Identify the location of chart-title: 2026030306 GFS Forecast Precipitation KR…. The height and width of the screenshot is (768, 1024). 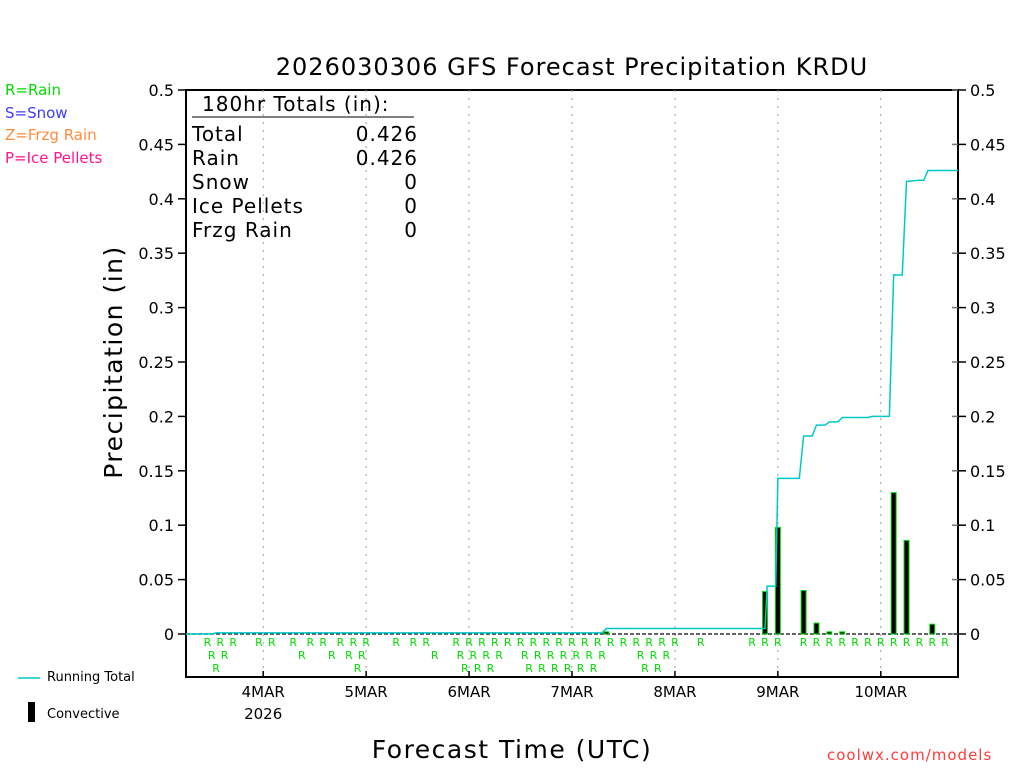
(572, 67).